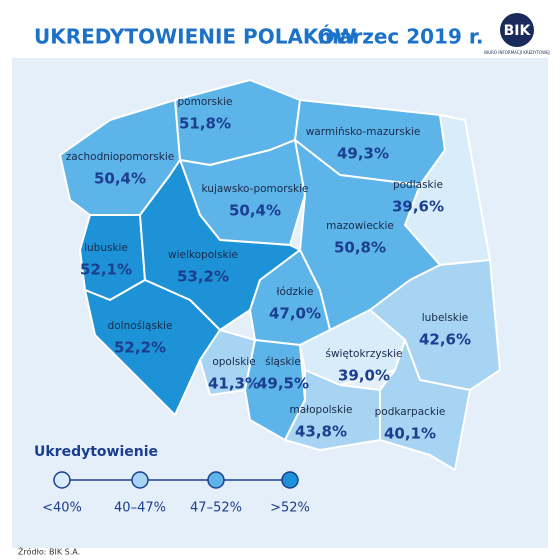  I want to click on region-name: łódzkie, so click(294, 292).